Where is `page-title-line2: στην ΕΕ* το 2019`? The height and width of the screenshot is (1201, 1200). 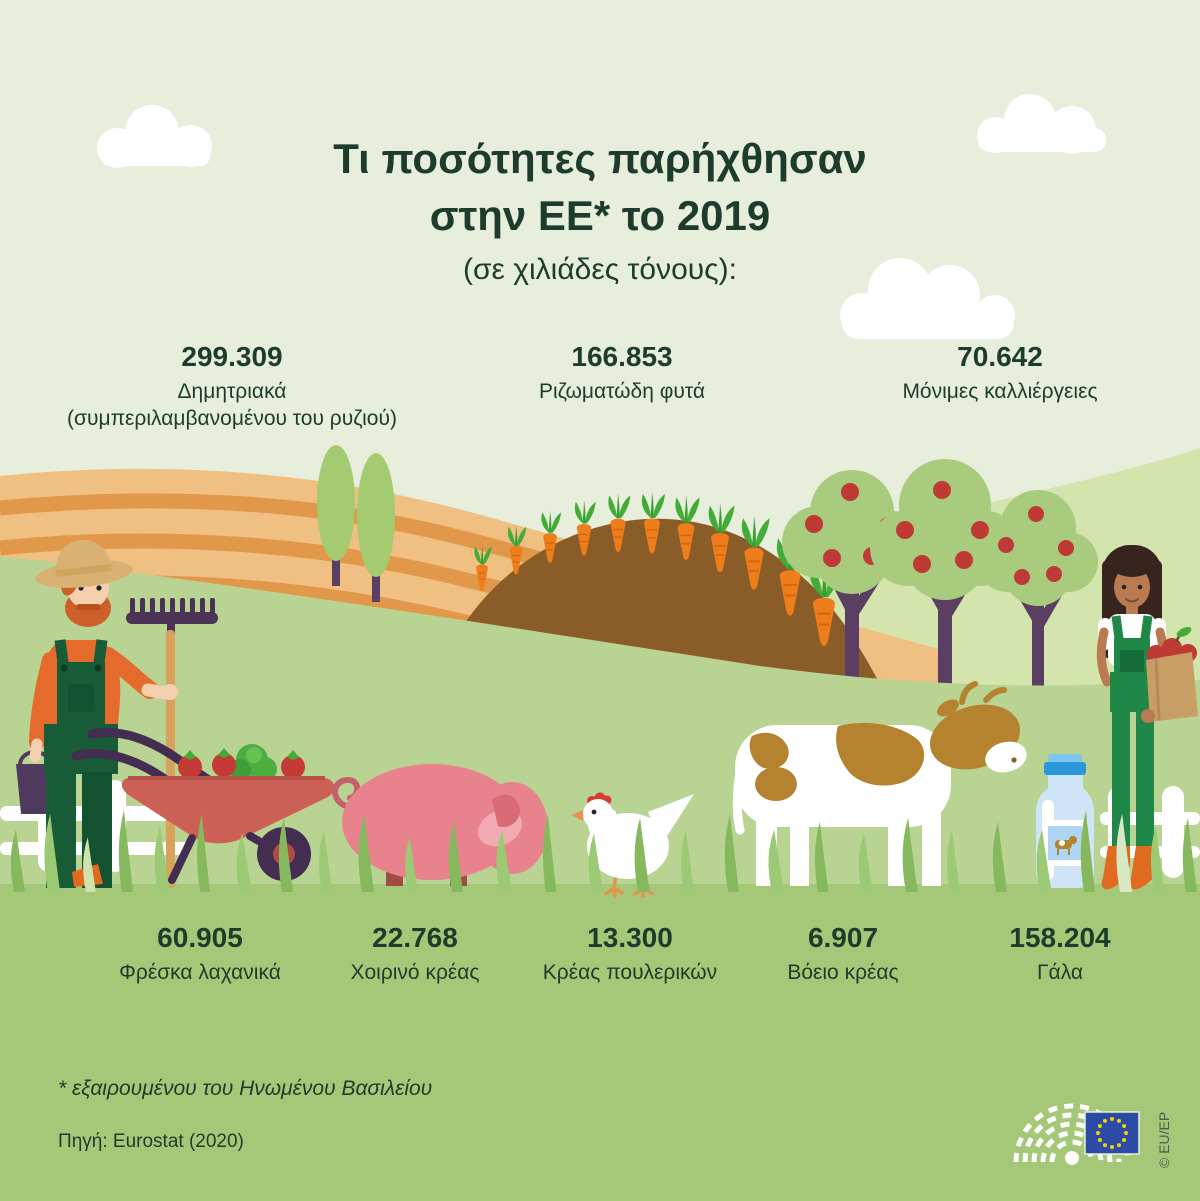 page-title-line2: στην ΕΕ* το 2019 is located at coordinates (600, 215).